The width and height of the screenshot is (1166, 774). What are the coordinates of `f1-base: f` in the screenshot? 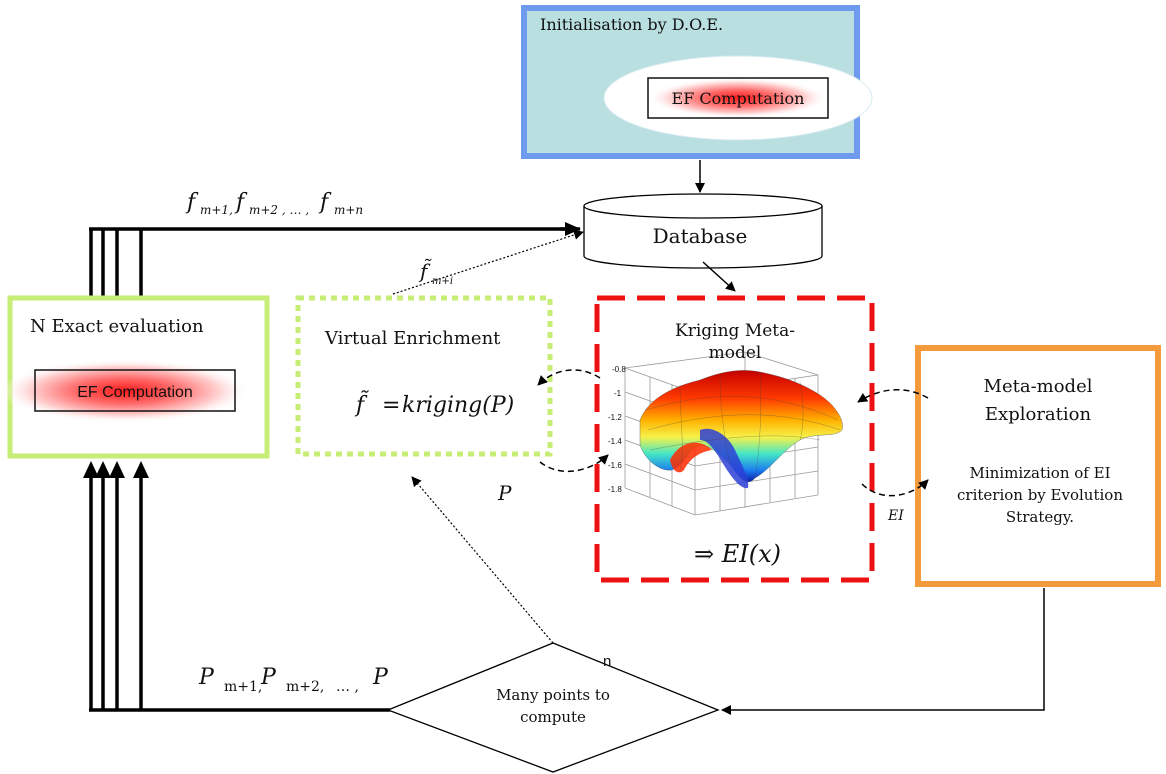 It's located at (192, 202).